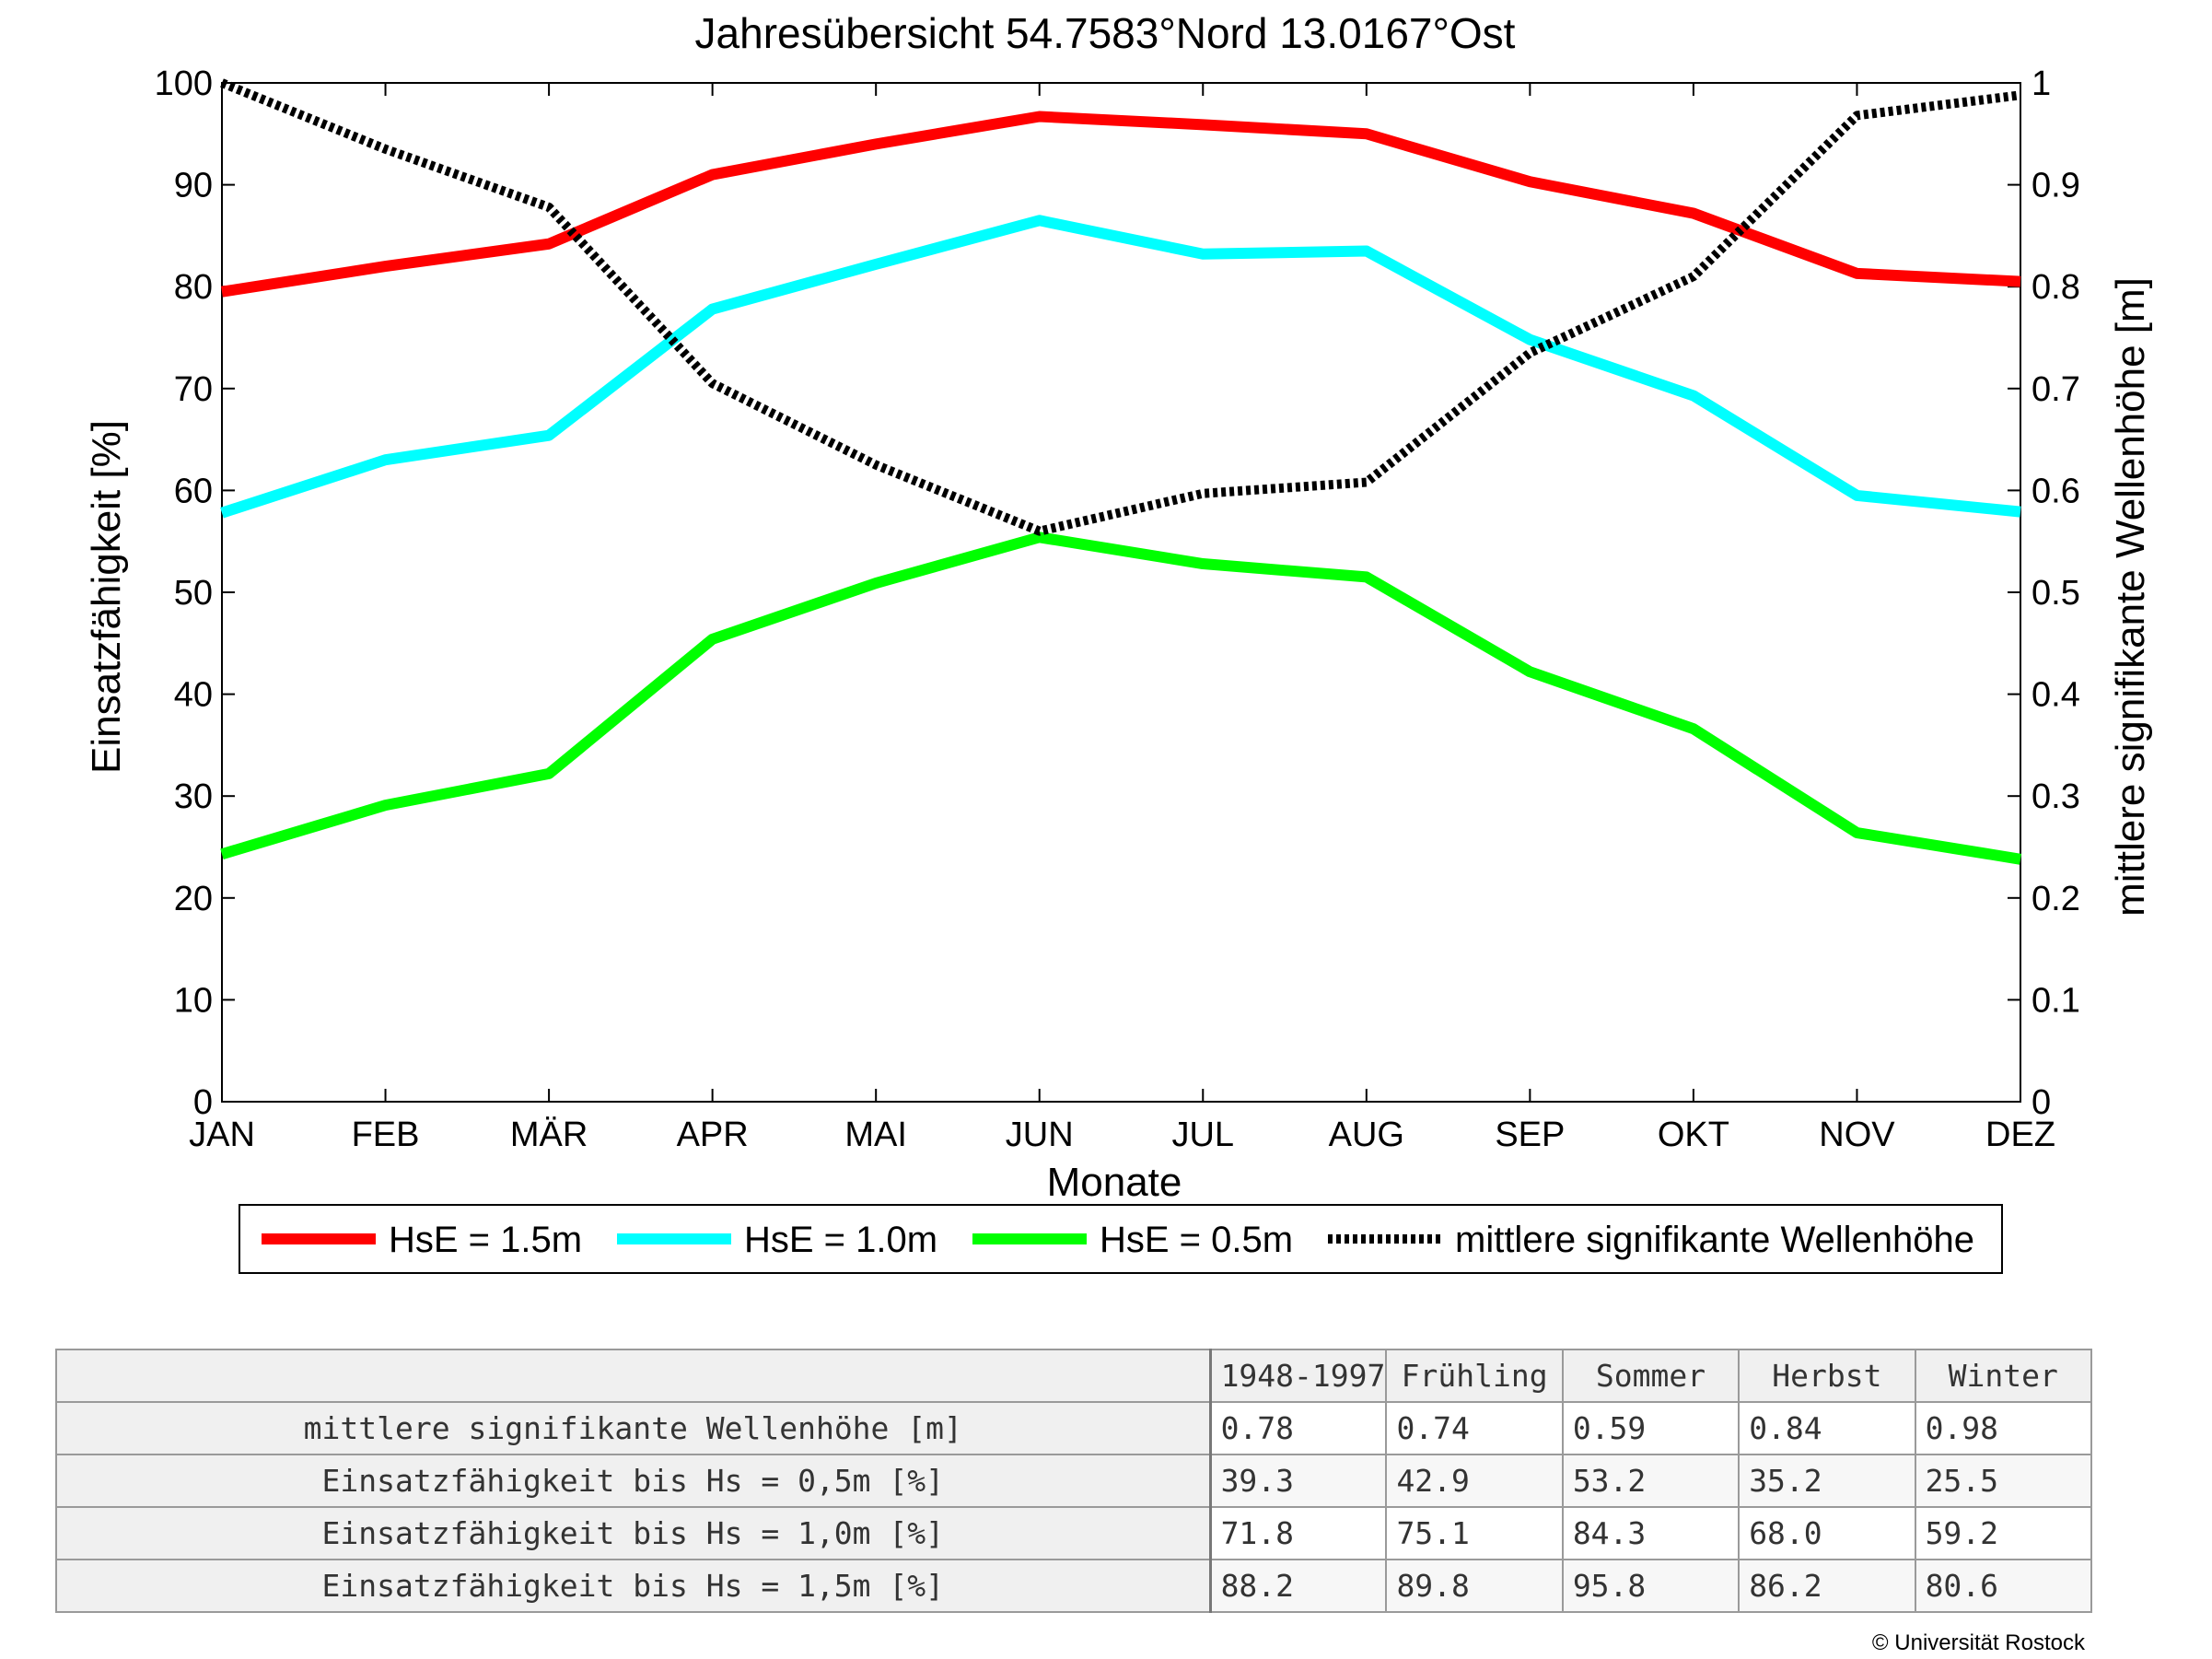  What do you see at coordinates (1715, 1240) in the screenshot?
I see `legend-label: mittlere signifikante Wellenhöhe` at bounding box center [1715, 1240].